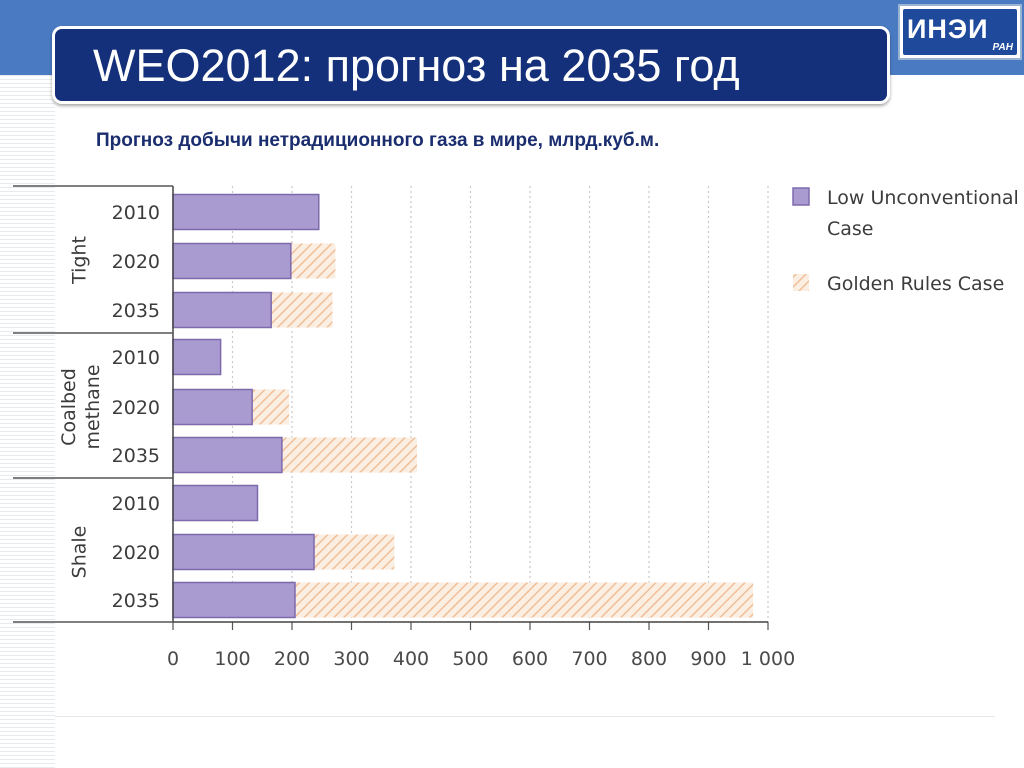 The width and height of the screenshot is (1024, 768). What do you see at coordinates (948, 29) in the screenshot?
I see `logo-text: ИНЭИ` at bounding box center [948, 29].